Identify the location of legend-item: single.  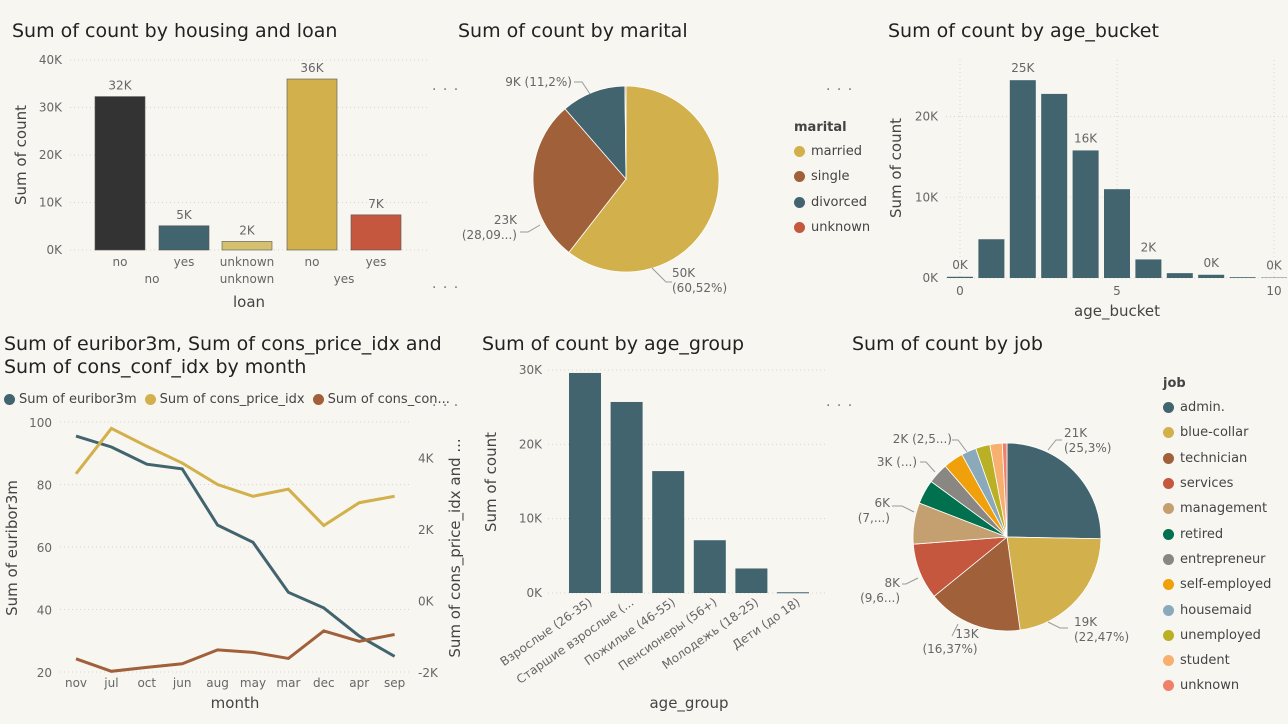
(832, 176).